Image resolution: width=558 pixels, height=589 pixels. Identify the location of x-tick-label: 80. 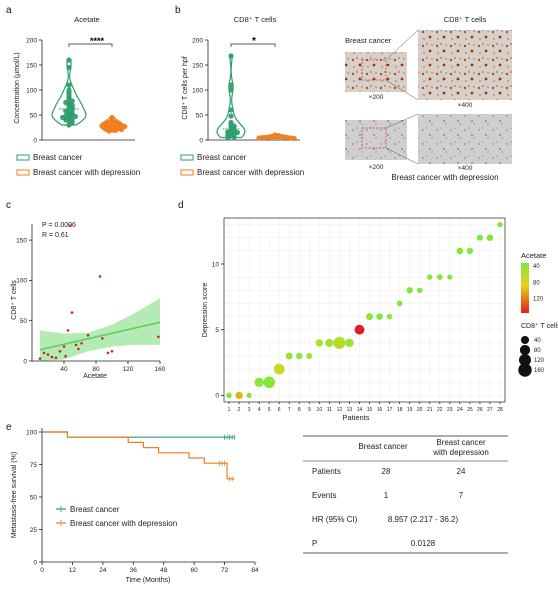
(96, 369).